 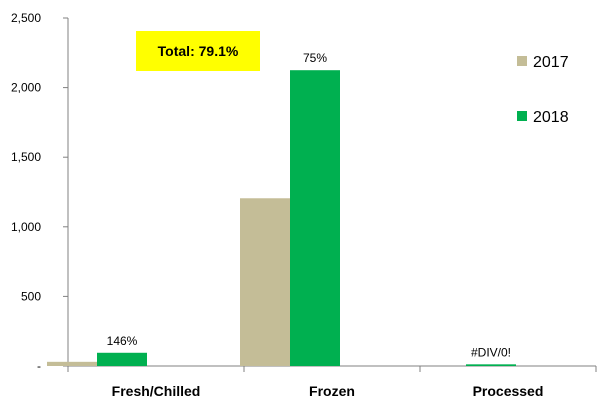 I want to click on y-tick-label: 2,000, so click(x=26, y=88).